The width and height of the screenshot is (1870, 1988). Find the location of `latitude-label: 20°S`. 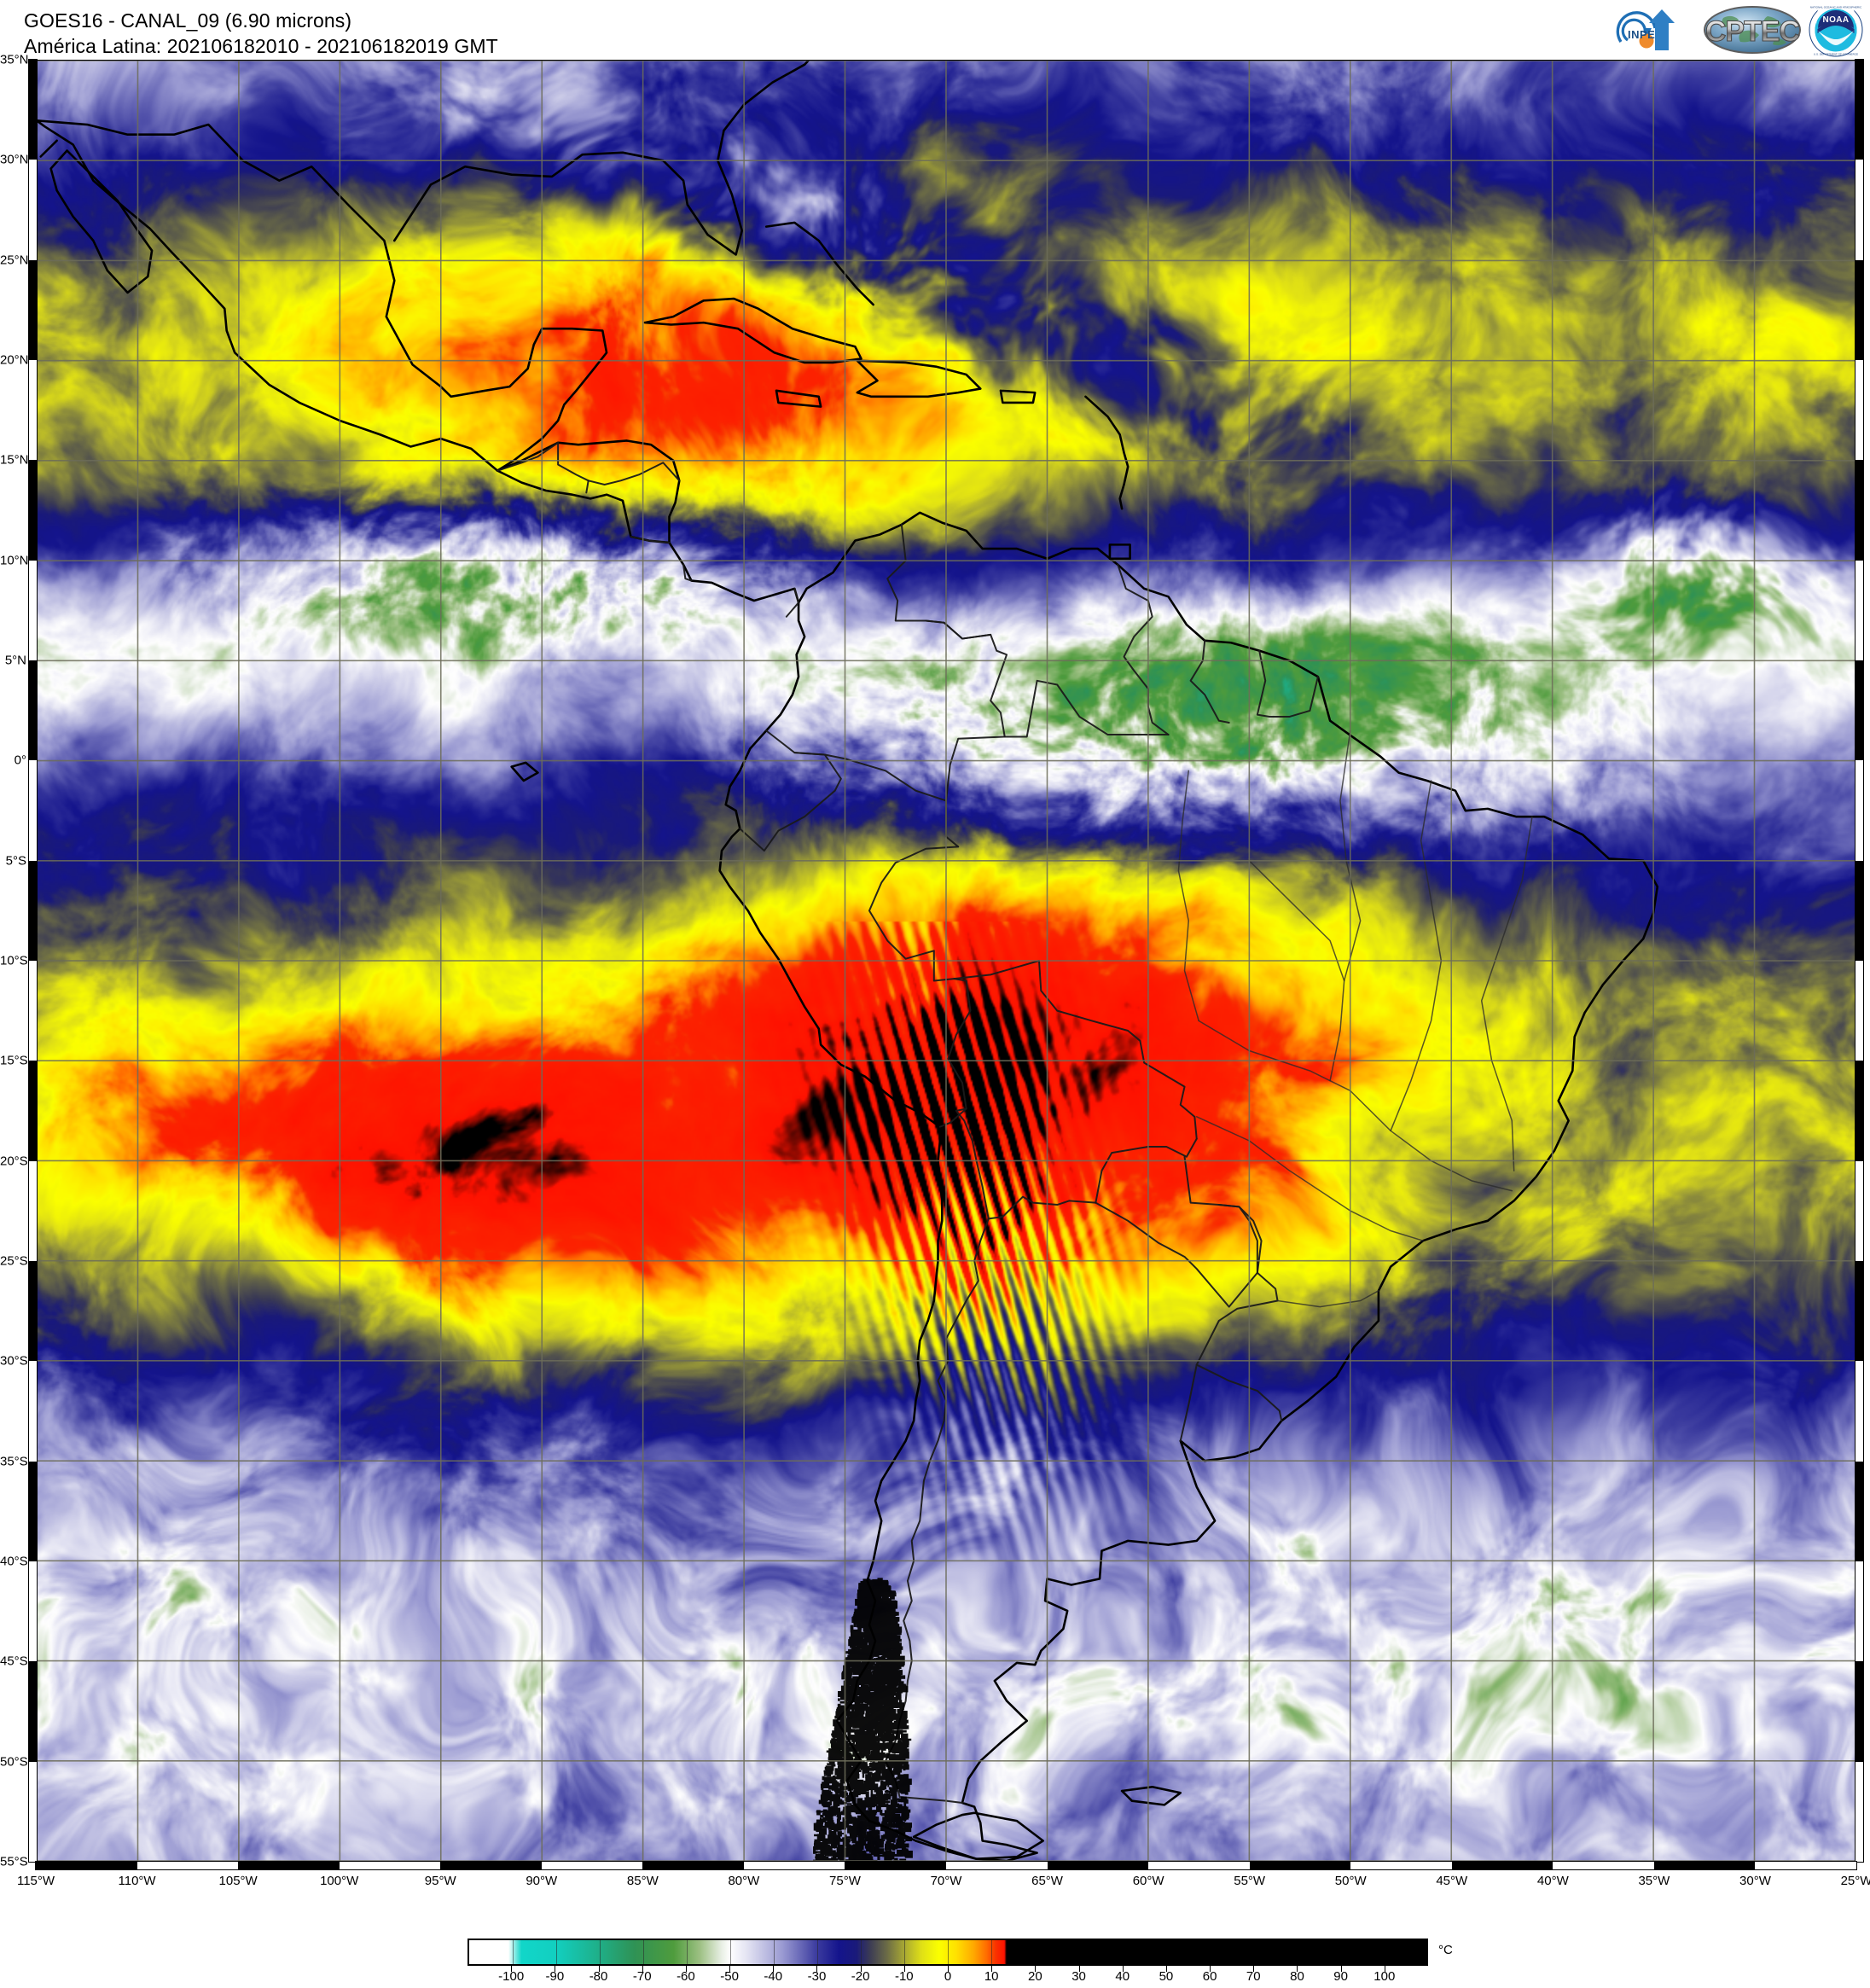

latitude-label: 20°S is located at coordinates (13, 1161).